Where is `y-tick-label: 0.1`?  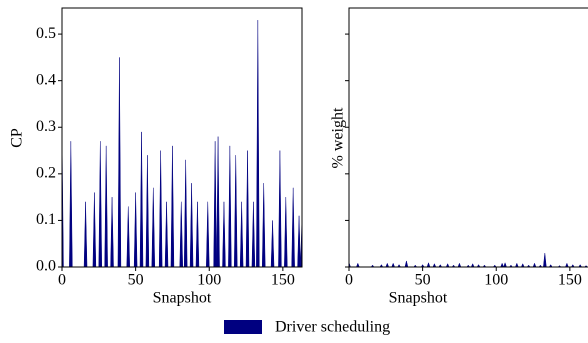 y-tick-label: 0.1 is located at coordinates (46, 219).